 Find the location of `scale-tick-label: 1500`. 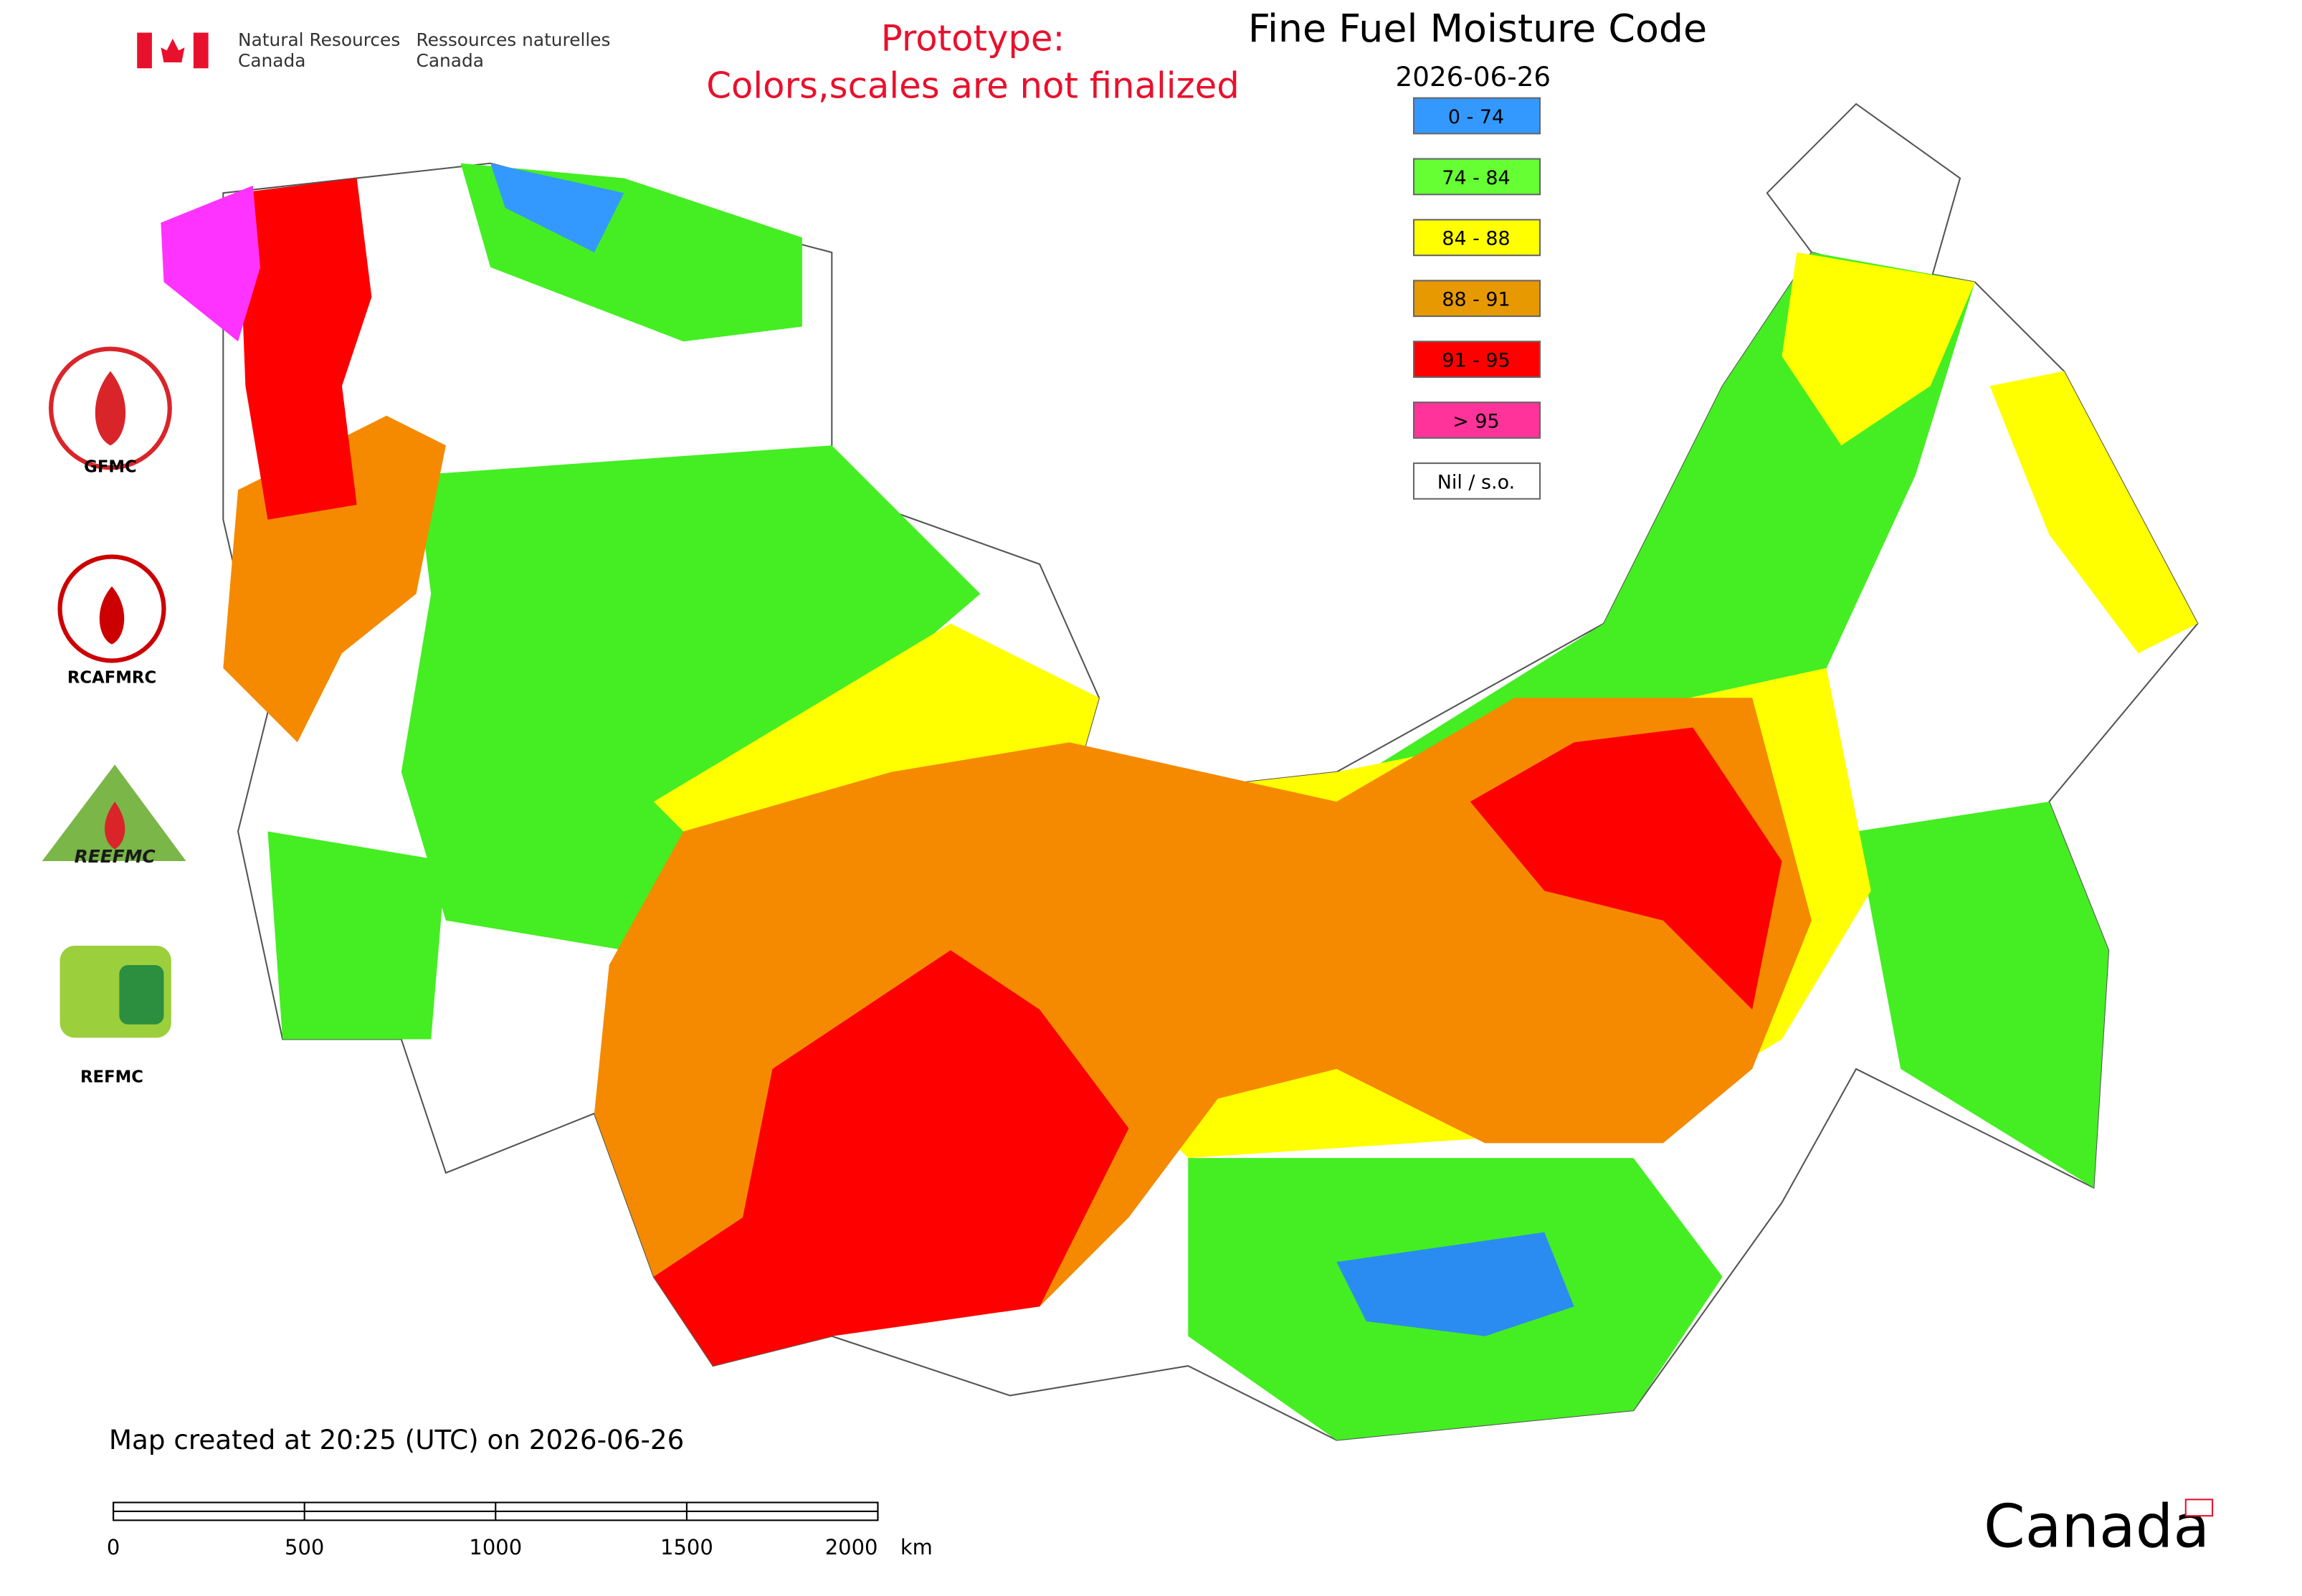

scale-tick-label: 1500 is located at coordinates (686, 1547).